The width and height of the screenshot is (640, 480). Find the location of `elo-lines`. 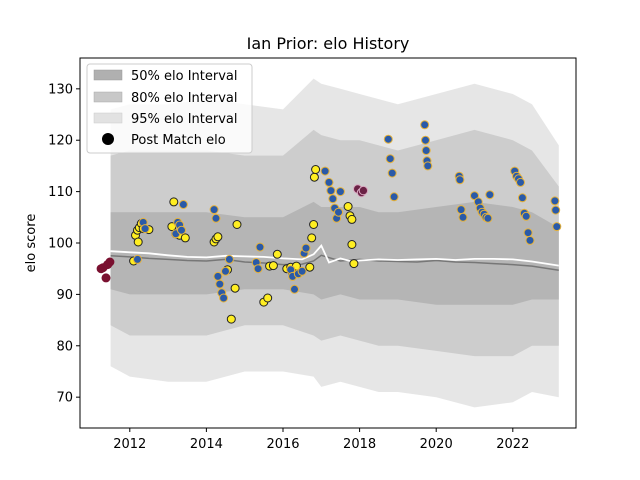

elo-lines is located at coordinates (334, 257).